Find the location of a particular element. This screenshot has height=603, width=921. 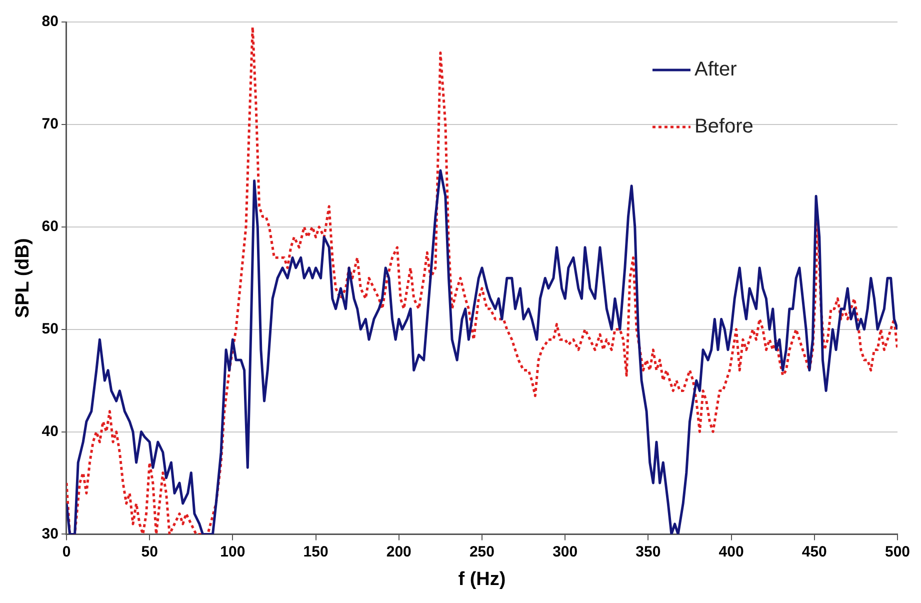

x-tick-label: 150 is located at coordinates (315, 551).